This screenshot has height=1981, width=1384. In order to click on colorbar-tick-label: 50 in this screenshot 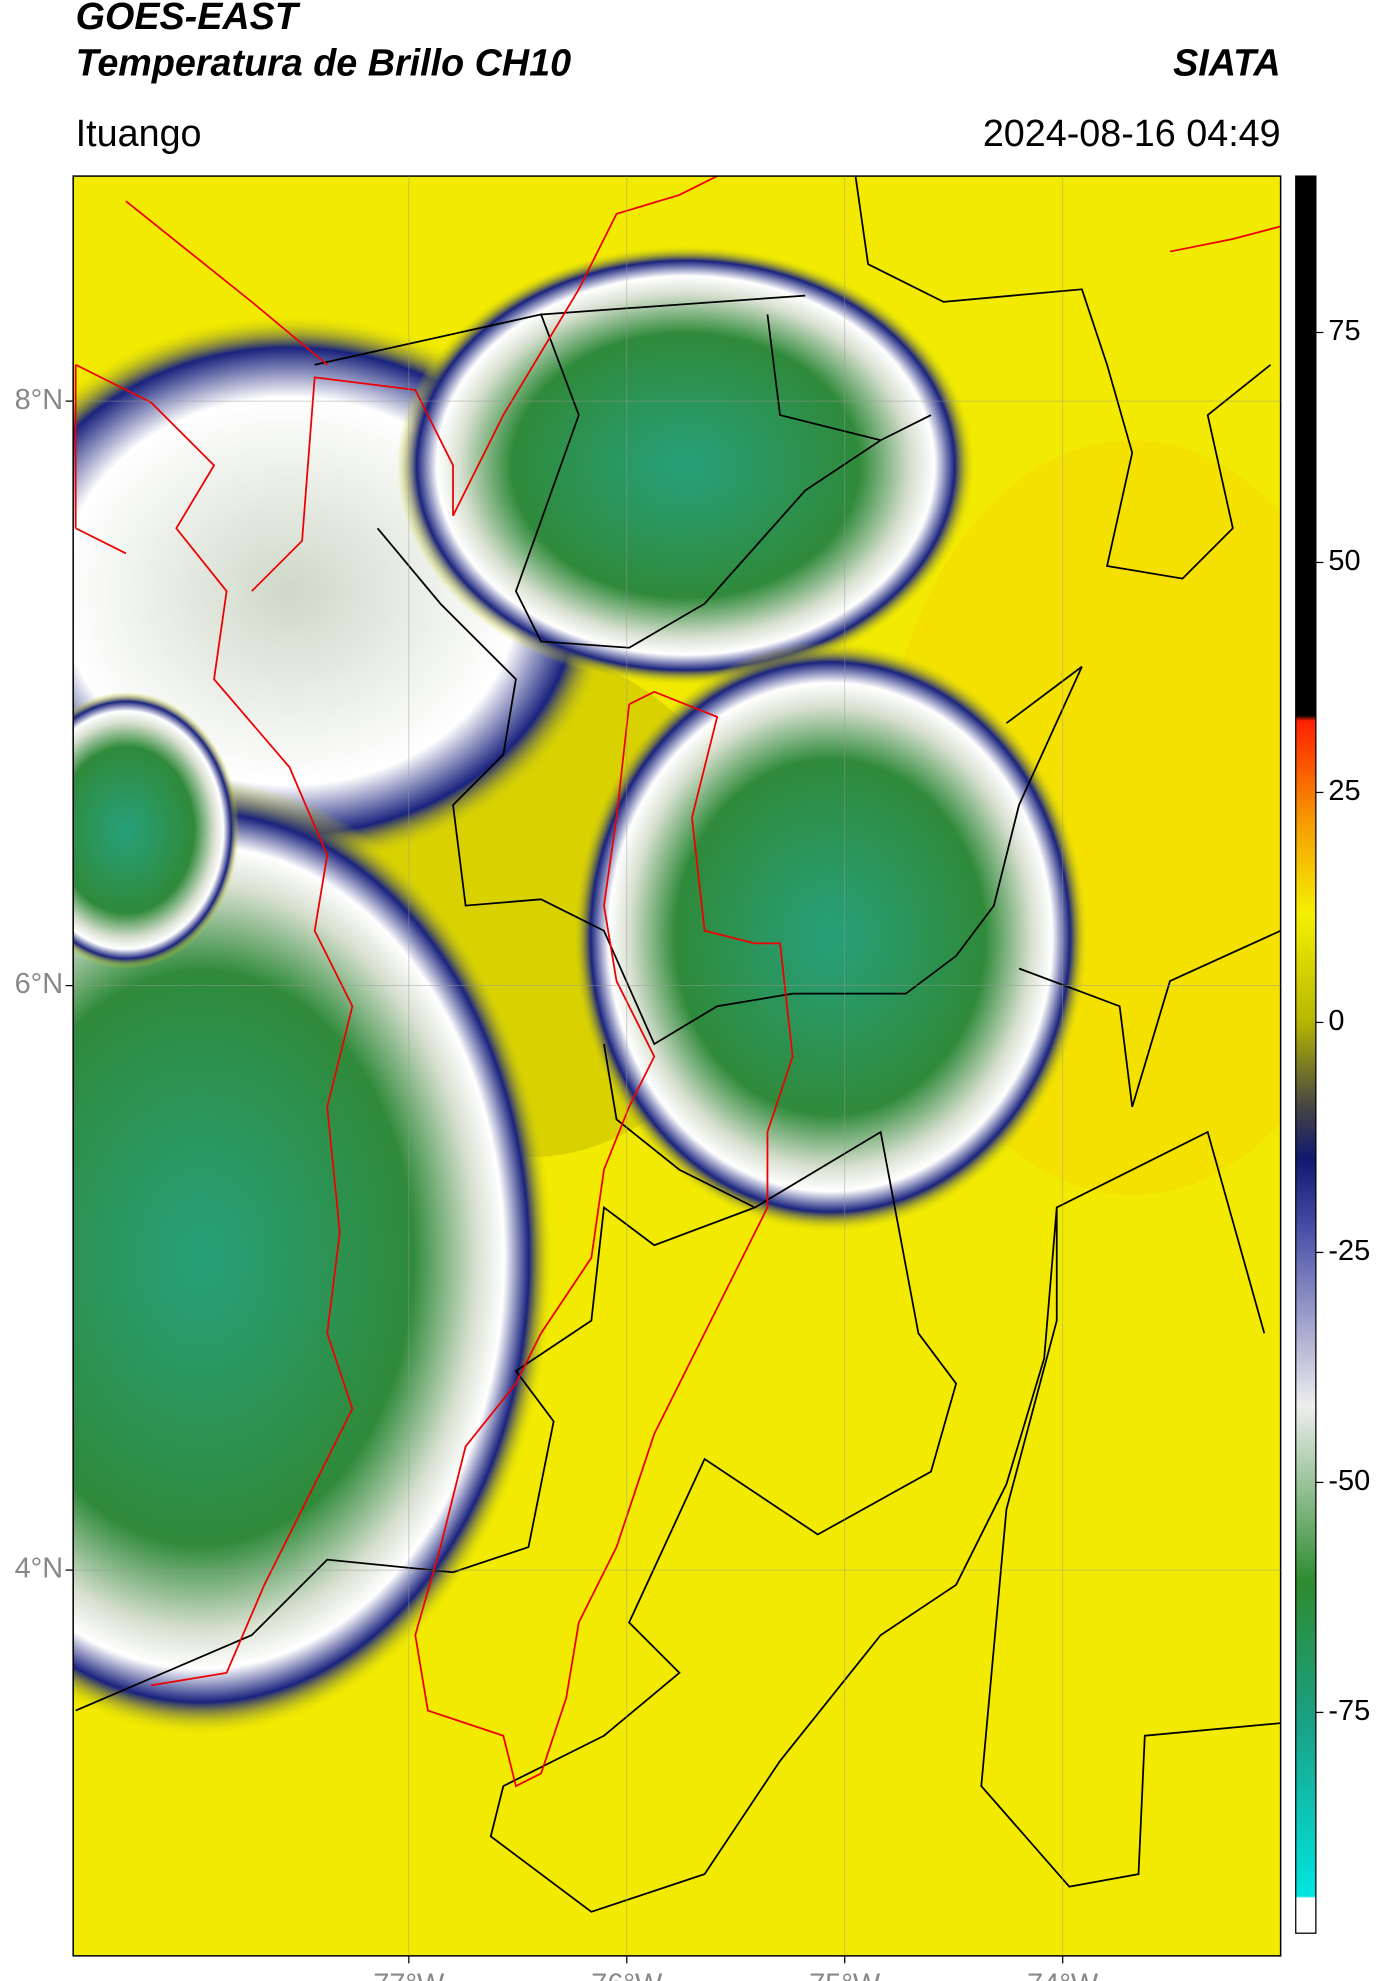, I will do `click(1344, 561)`.